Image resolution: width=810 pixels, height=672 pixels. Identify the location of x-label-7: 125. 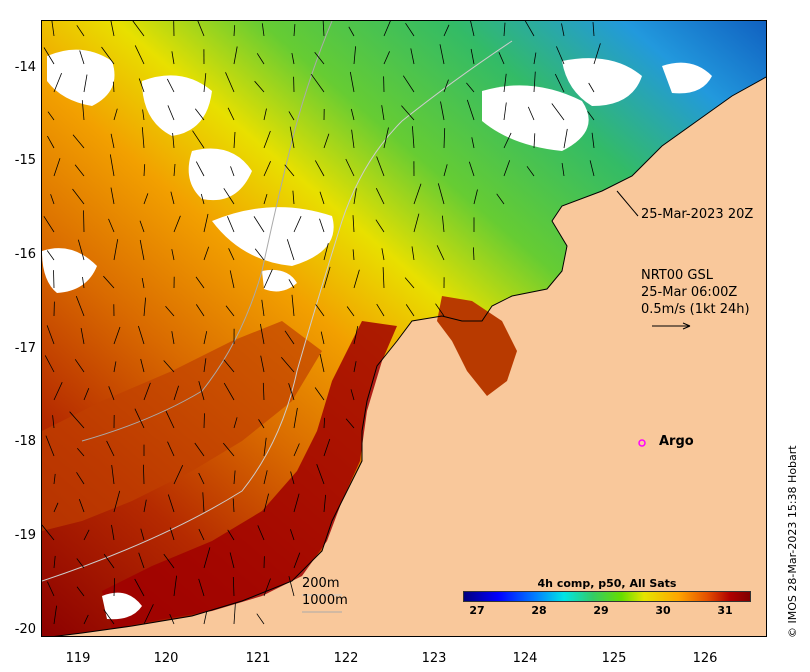
(614, 658).